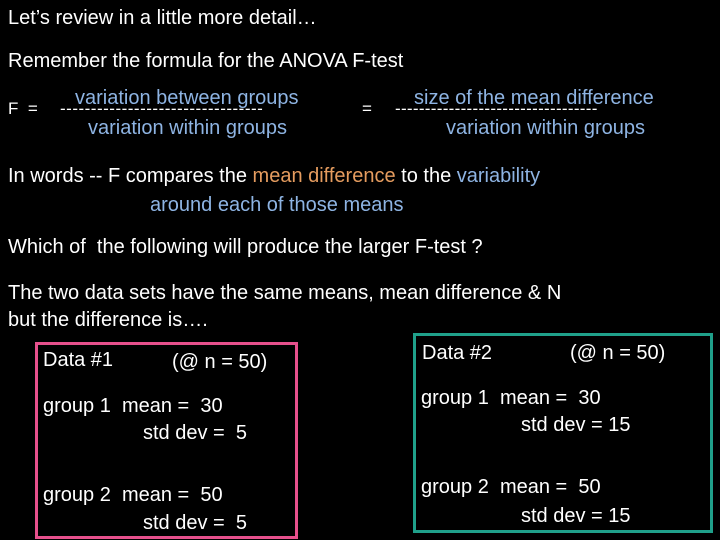 The width and height of the screenshot is (720, 540). What do you see at coordinates (108, 320) in the screenshot?
I see `setup-line: but the difference is….` at bounding box center [108, 320].